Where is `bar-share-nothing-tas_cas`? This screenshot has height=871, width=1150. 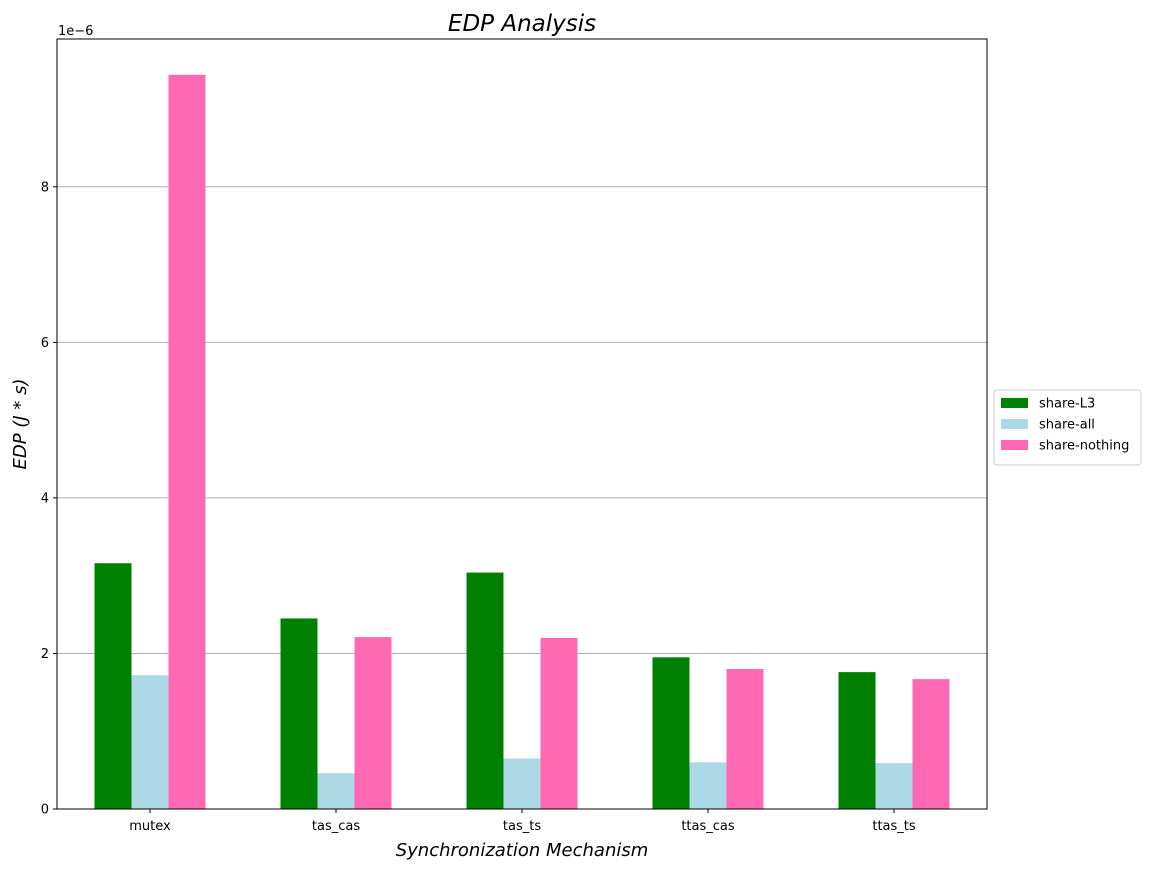 bar-share-nothing-tas_cas is located at coordinates (373, 723).